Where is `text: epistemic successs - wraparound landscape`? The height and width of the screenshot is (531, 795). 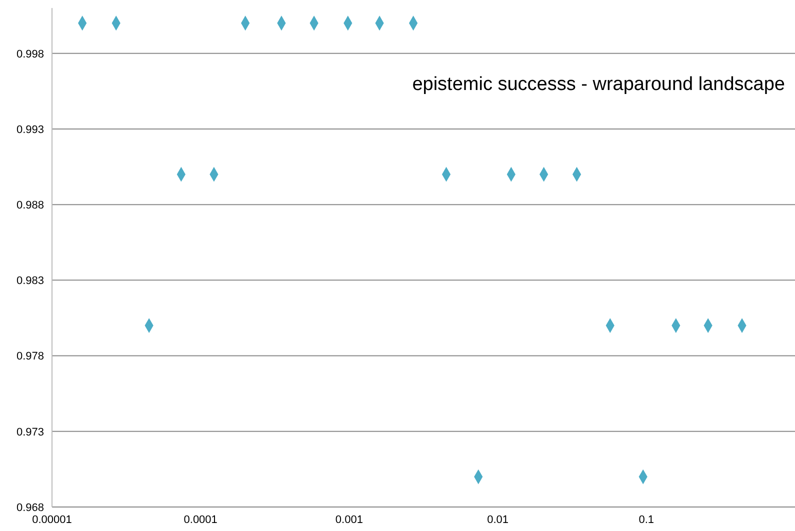
text: epistemic successs - wraparound landscape is located at coordinates (598, 85).